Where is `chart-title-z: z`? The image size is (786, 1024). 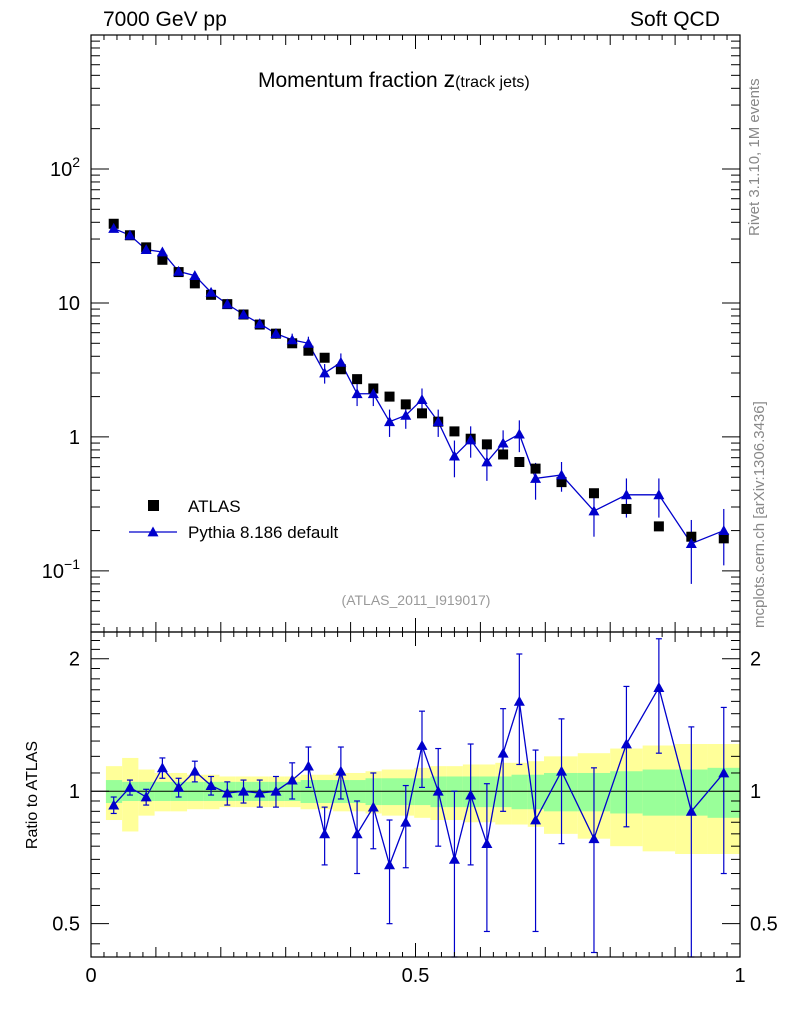 chart-title-z: z is located at coordinates (450, 79).